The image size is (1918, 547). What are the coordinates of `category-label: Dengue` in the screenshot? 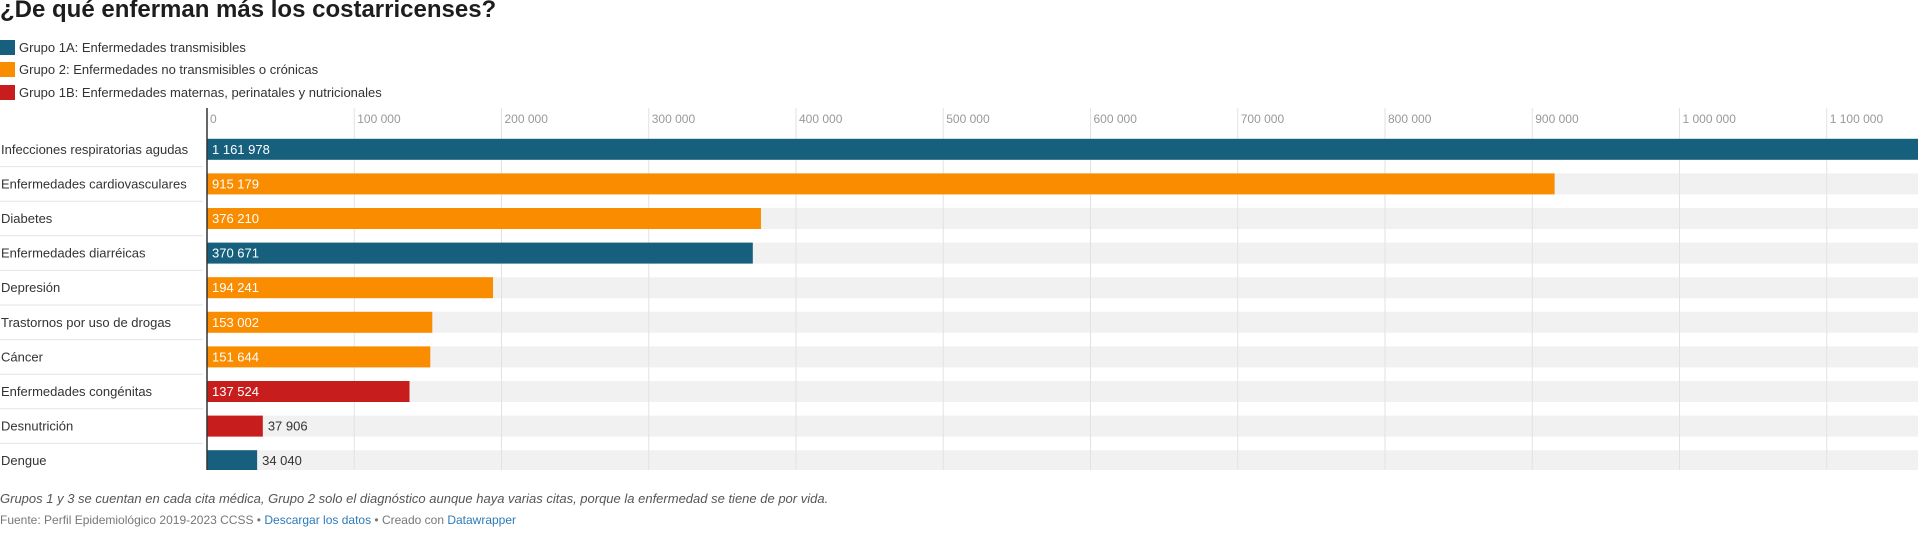 It's located at (24, 460).